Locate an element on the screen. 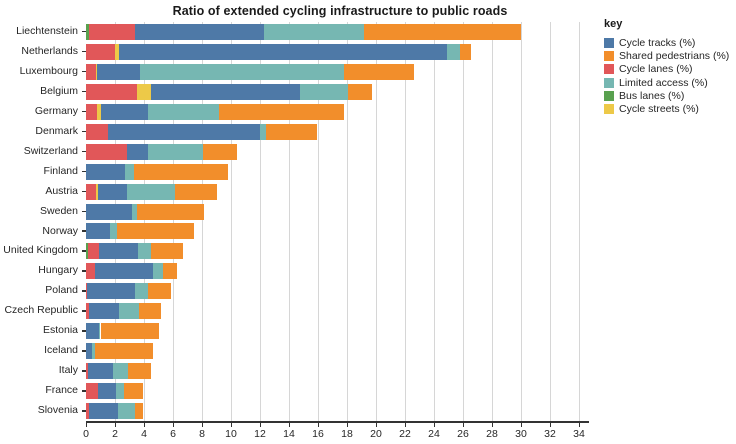 This screenshot has height=444, width=736. x-tick-label: 0 is located at coordinates (86, 434).